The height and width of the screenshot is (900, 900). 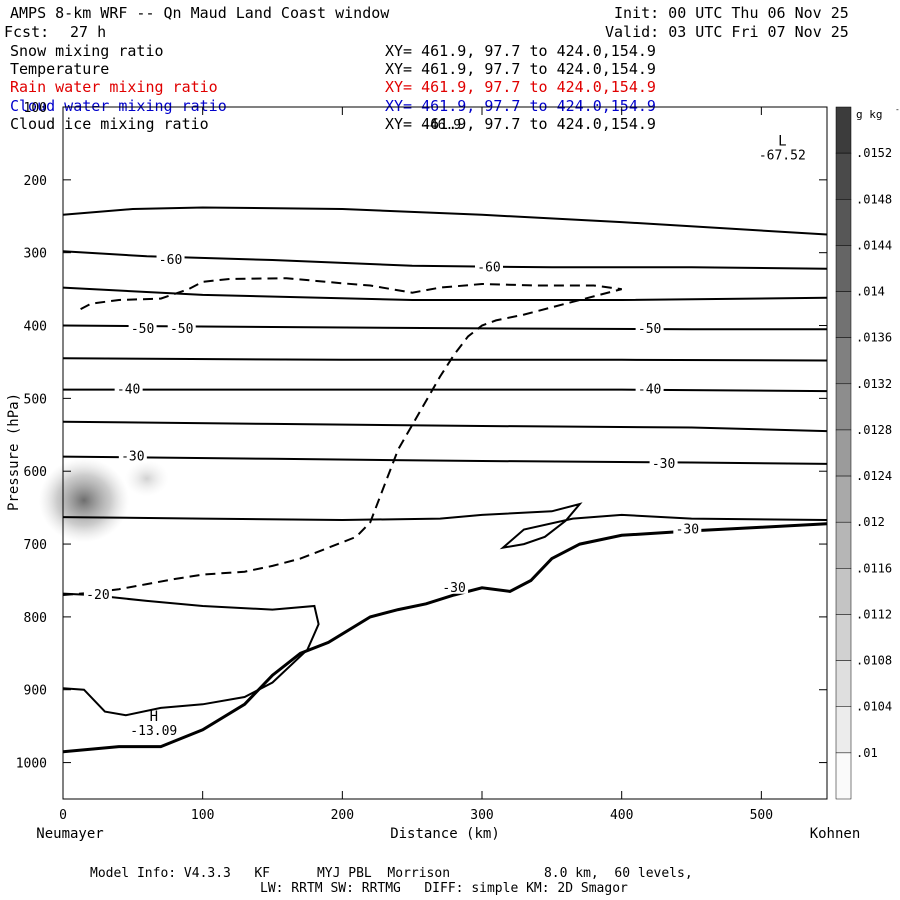 What do you see at coordinates (35, 691) in the screenshot?
I see `y-tick-label: 900` at bounding box center [35, 691].